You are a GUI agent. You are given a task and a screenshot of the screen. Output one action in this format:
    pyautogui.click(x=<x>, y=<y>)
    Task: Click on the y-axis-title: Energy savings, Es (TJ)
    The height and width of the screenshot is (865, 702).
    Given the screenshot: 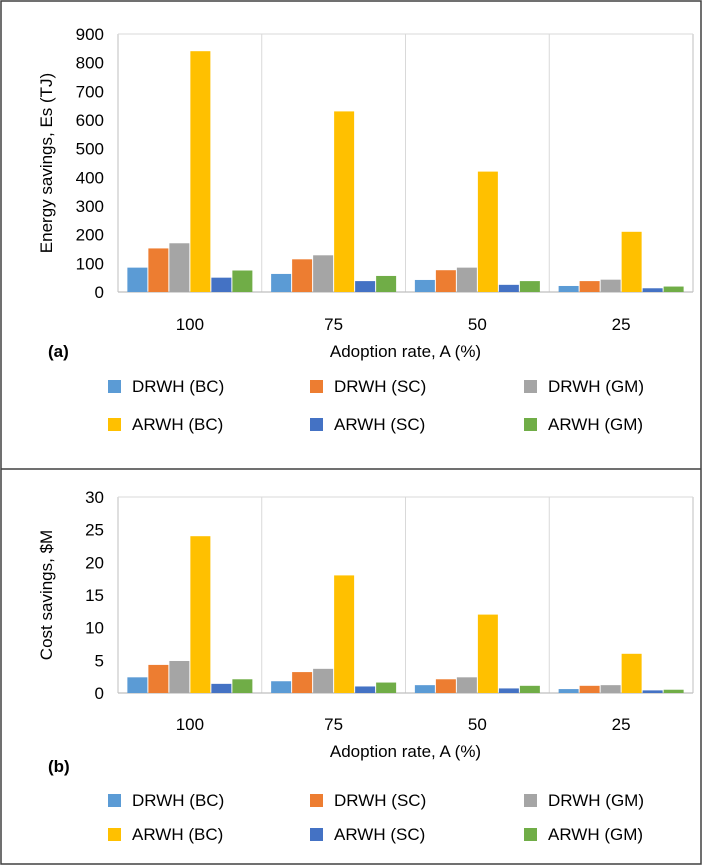 What is the action you would take?
    pyautogui.click(x=46, y=163)
    